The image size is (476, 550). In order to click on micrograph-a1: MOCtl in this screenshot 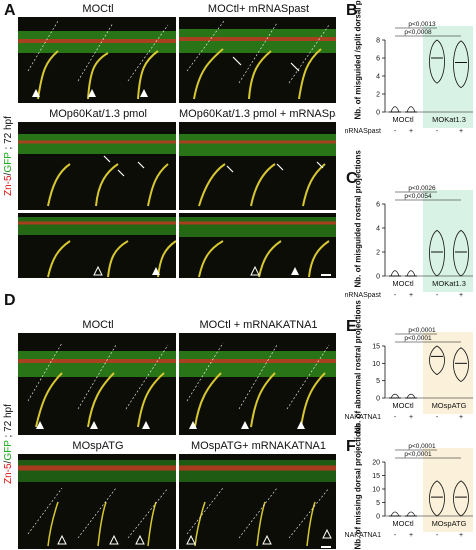, I will do `click(97, 52)`.